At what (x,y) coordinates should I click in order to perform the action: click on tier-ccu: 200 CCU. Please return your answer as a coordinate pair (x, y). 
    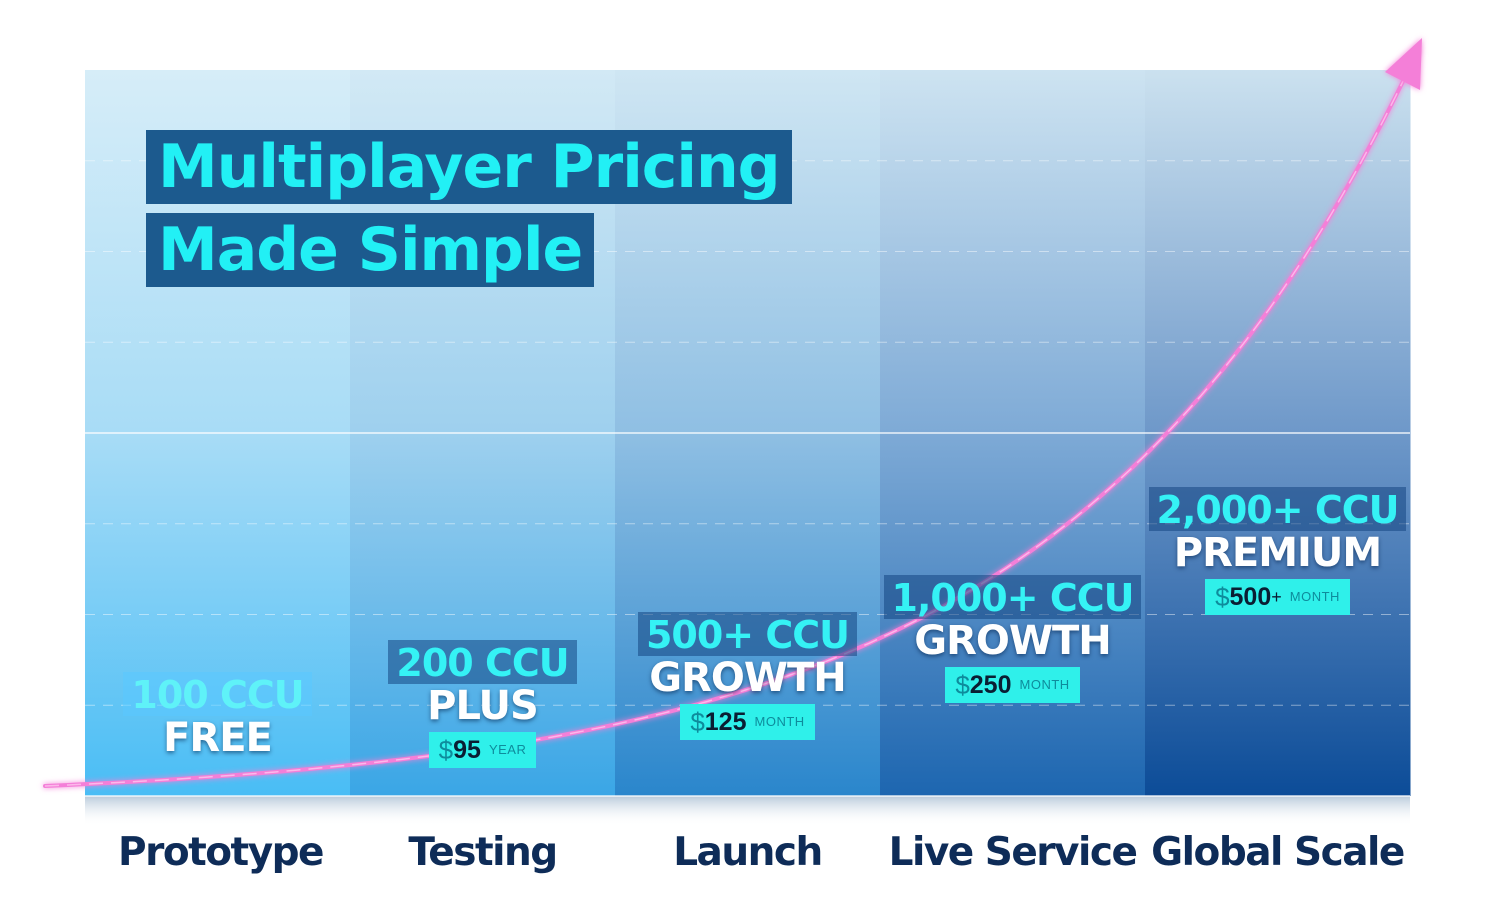
    Looking at the image, I should click on (482, 662).